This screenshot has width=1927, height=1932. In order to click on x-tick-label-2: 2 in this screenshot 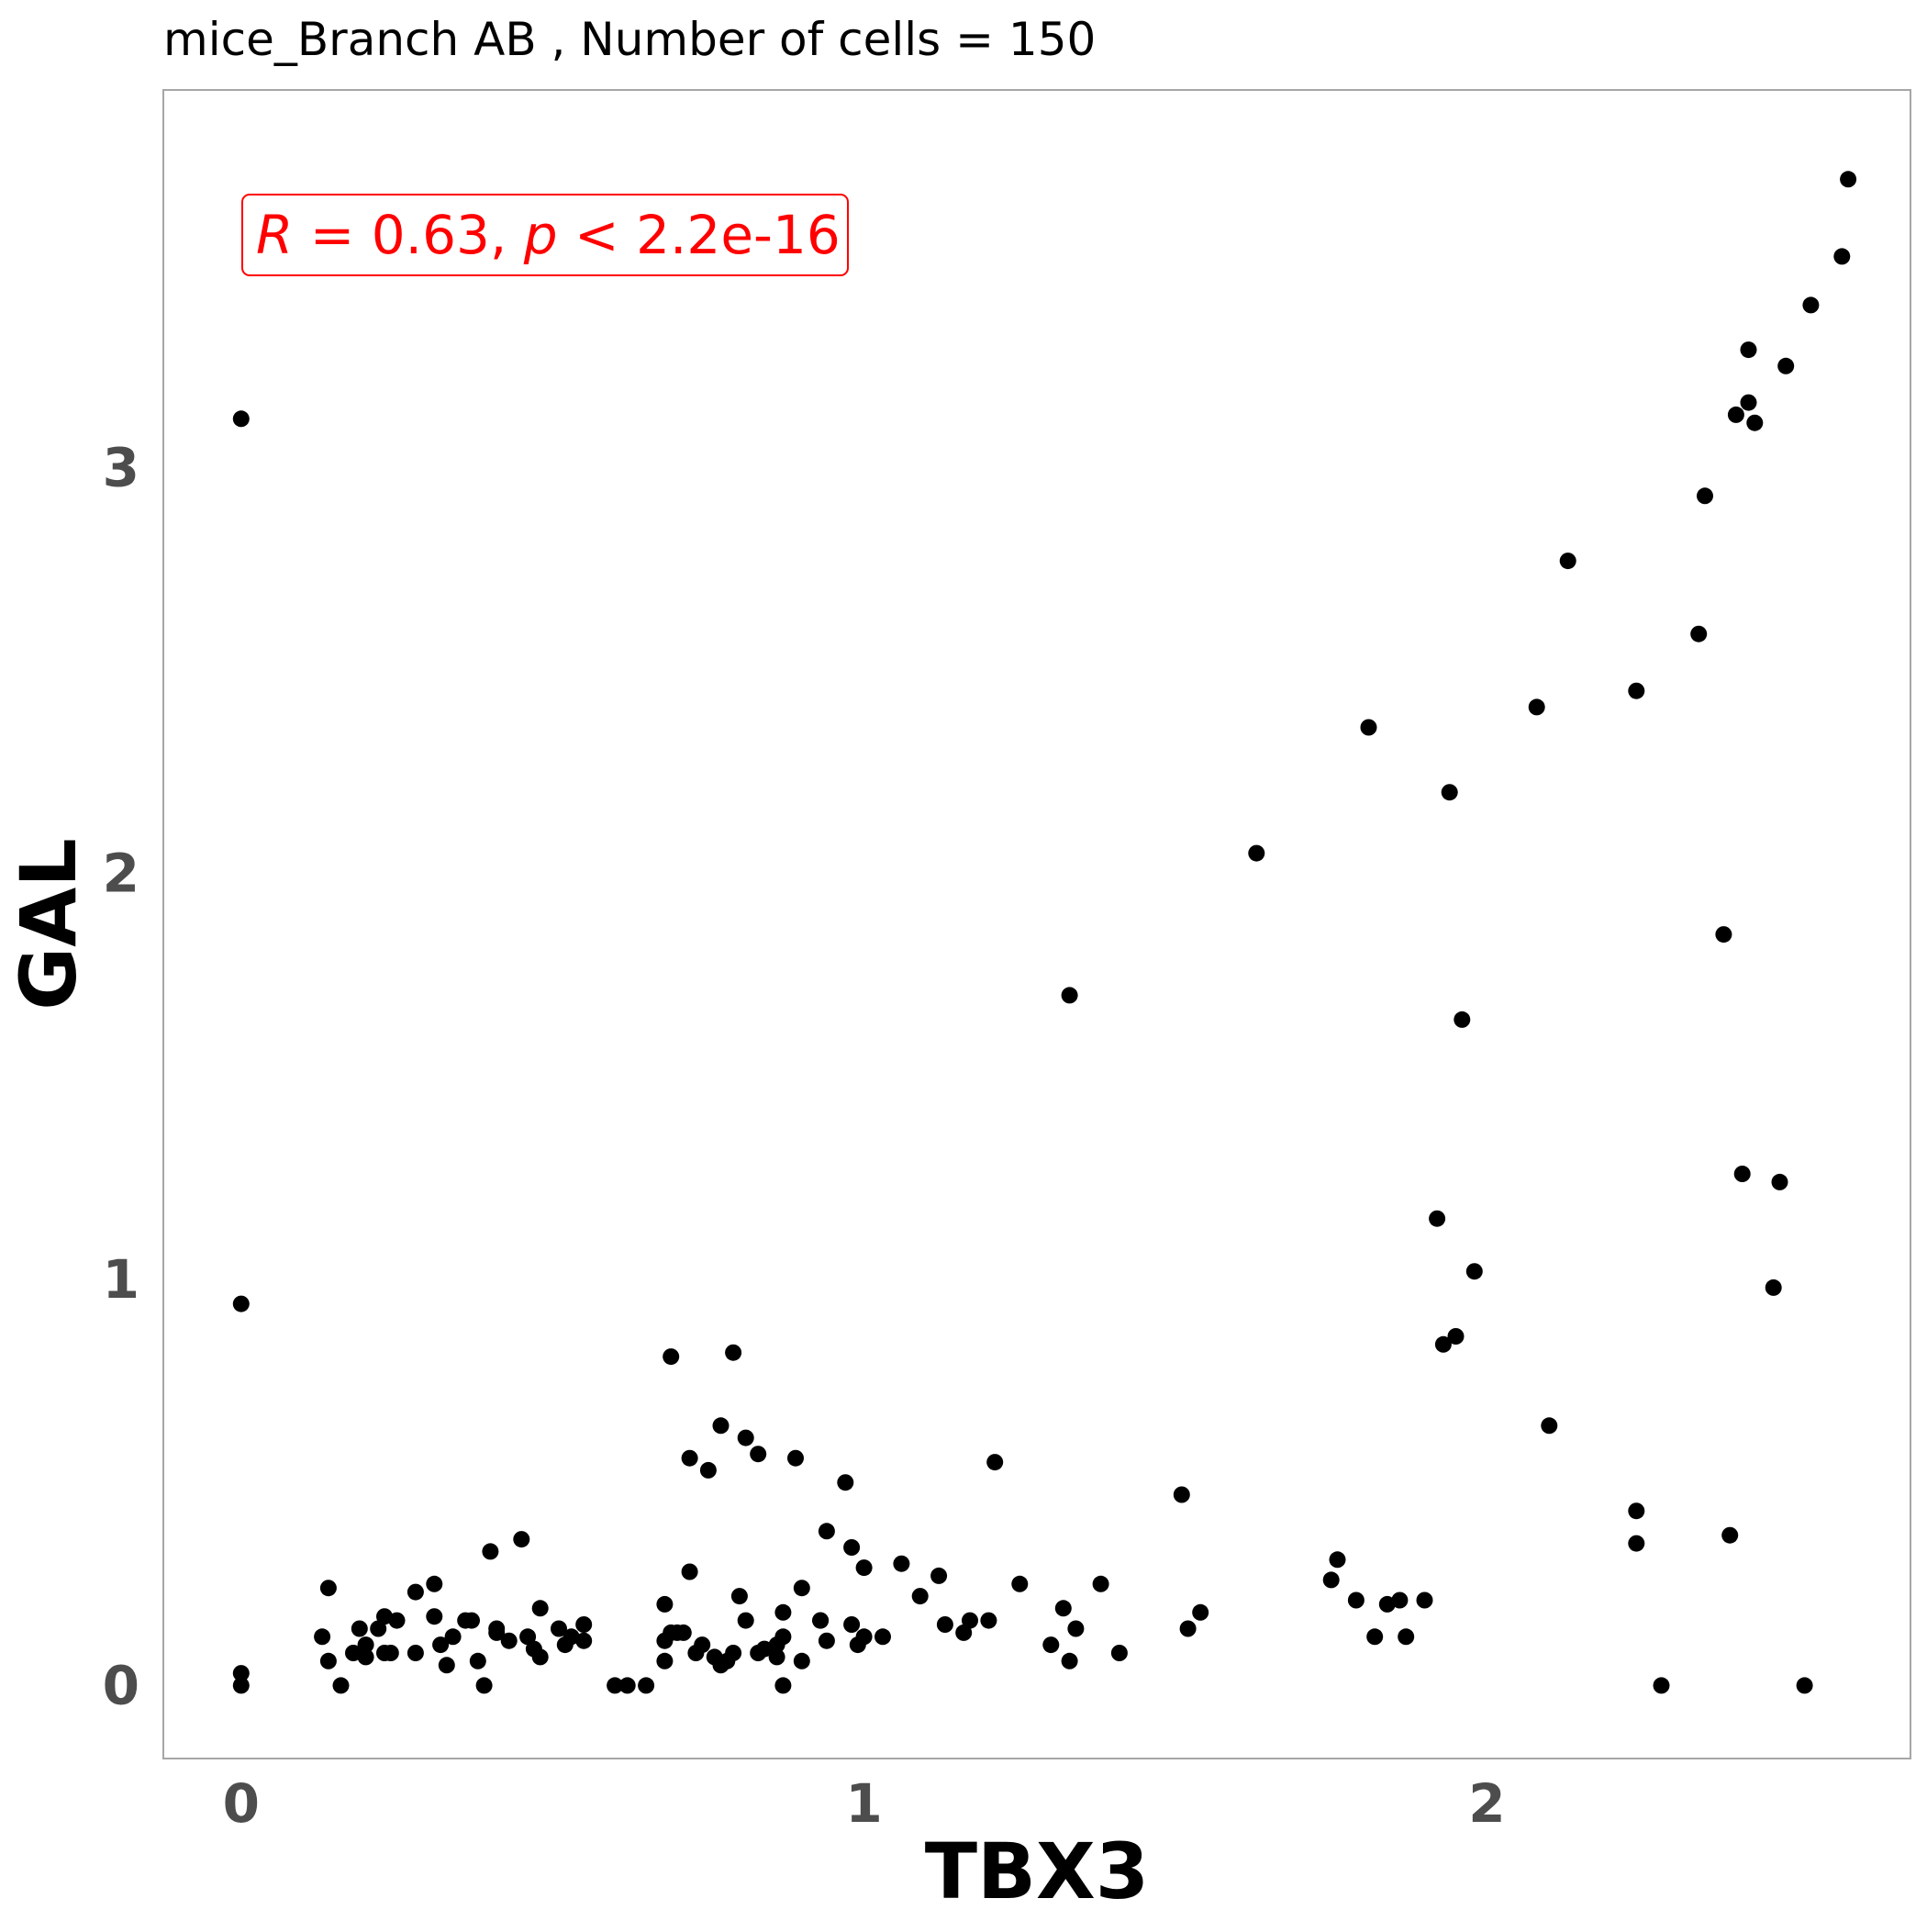, I will do `click(1486, 1803)`.